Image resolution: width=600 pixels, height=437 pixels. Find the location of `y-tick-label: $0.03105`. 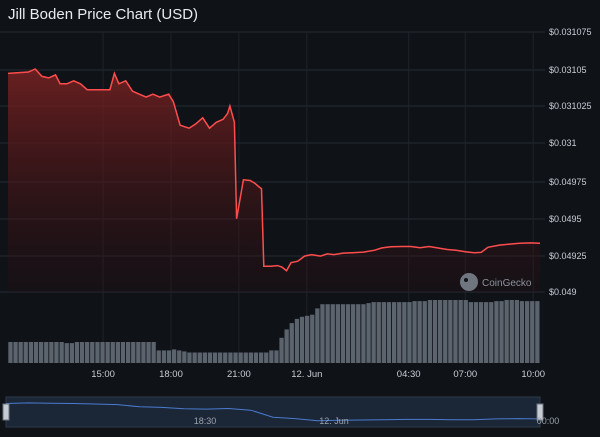

y-tick-label: $0.03105 is located at coordinates (568, 70).